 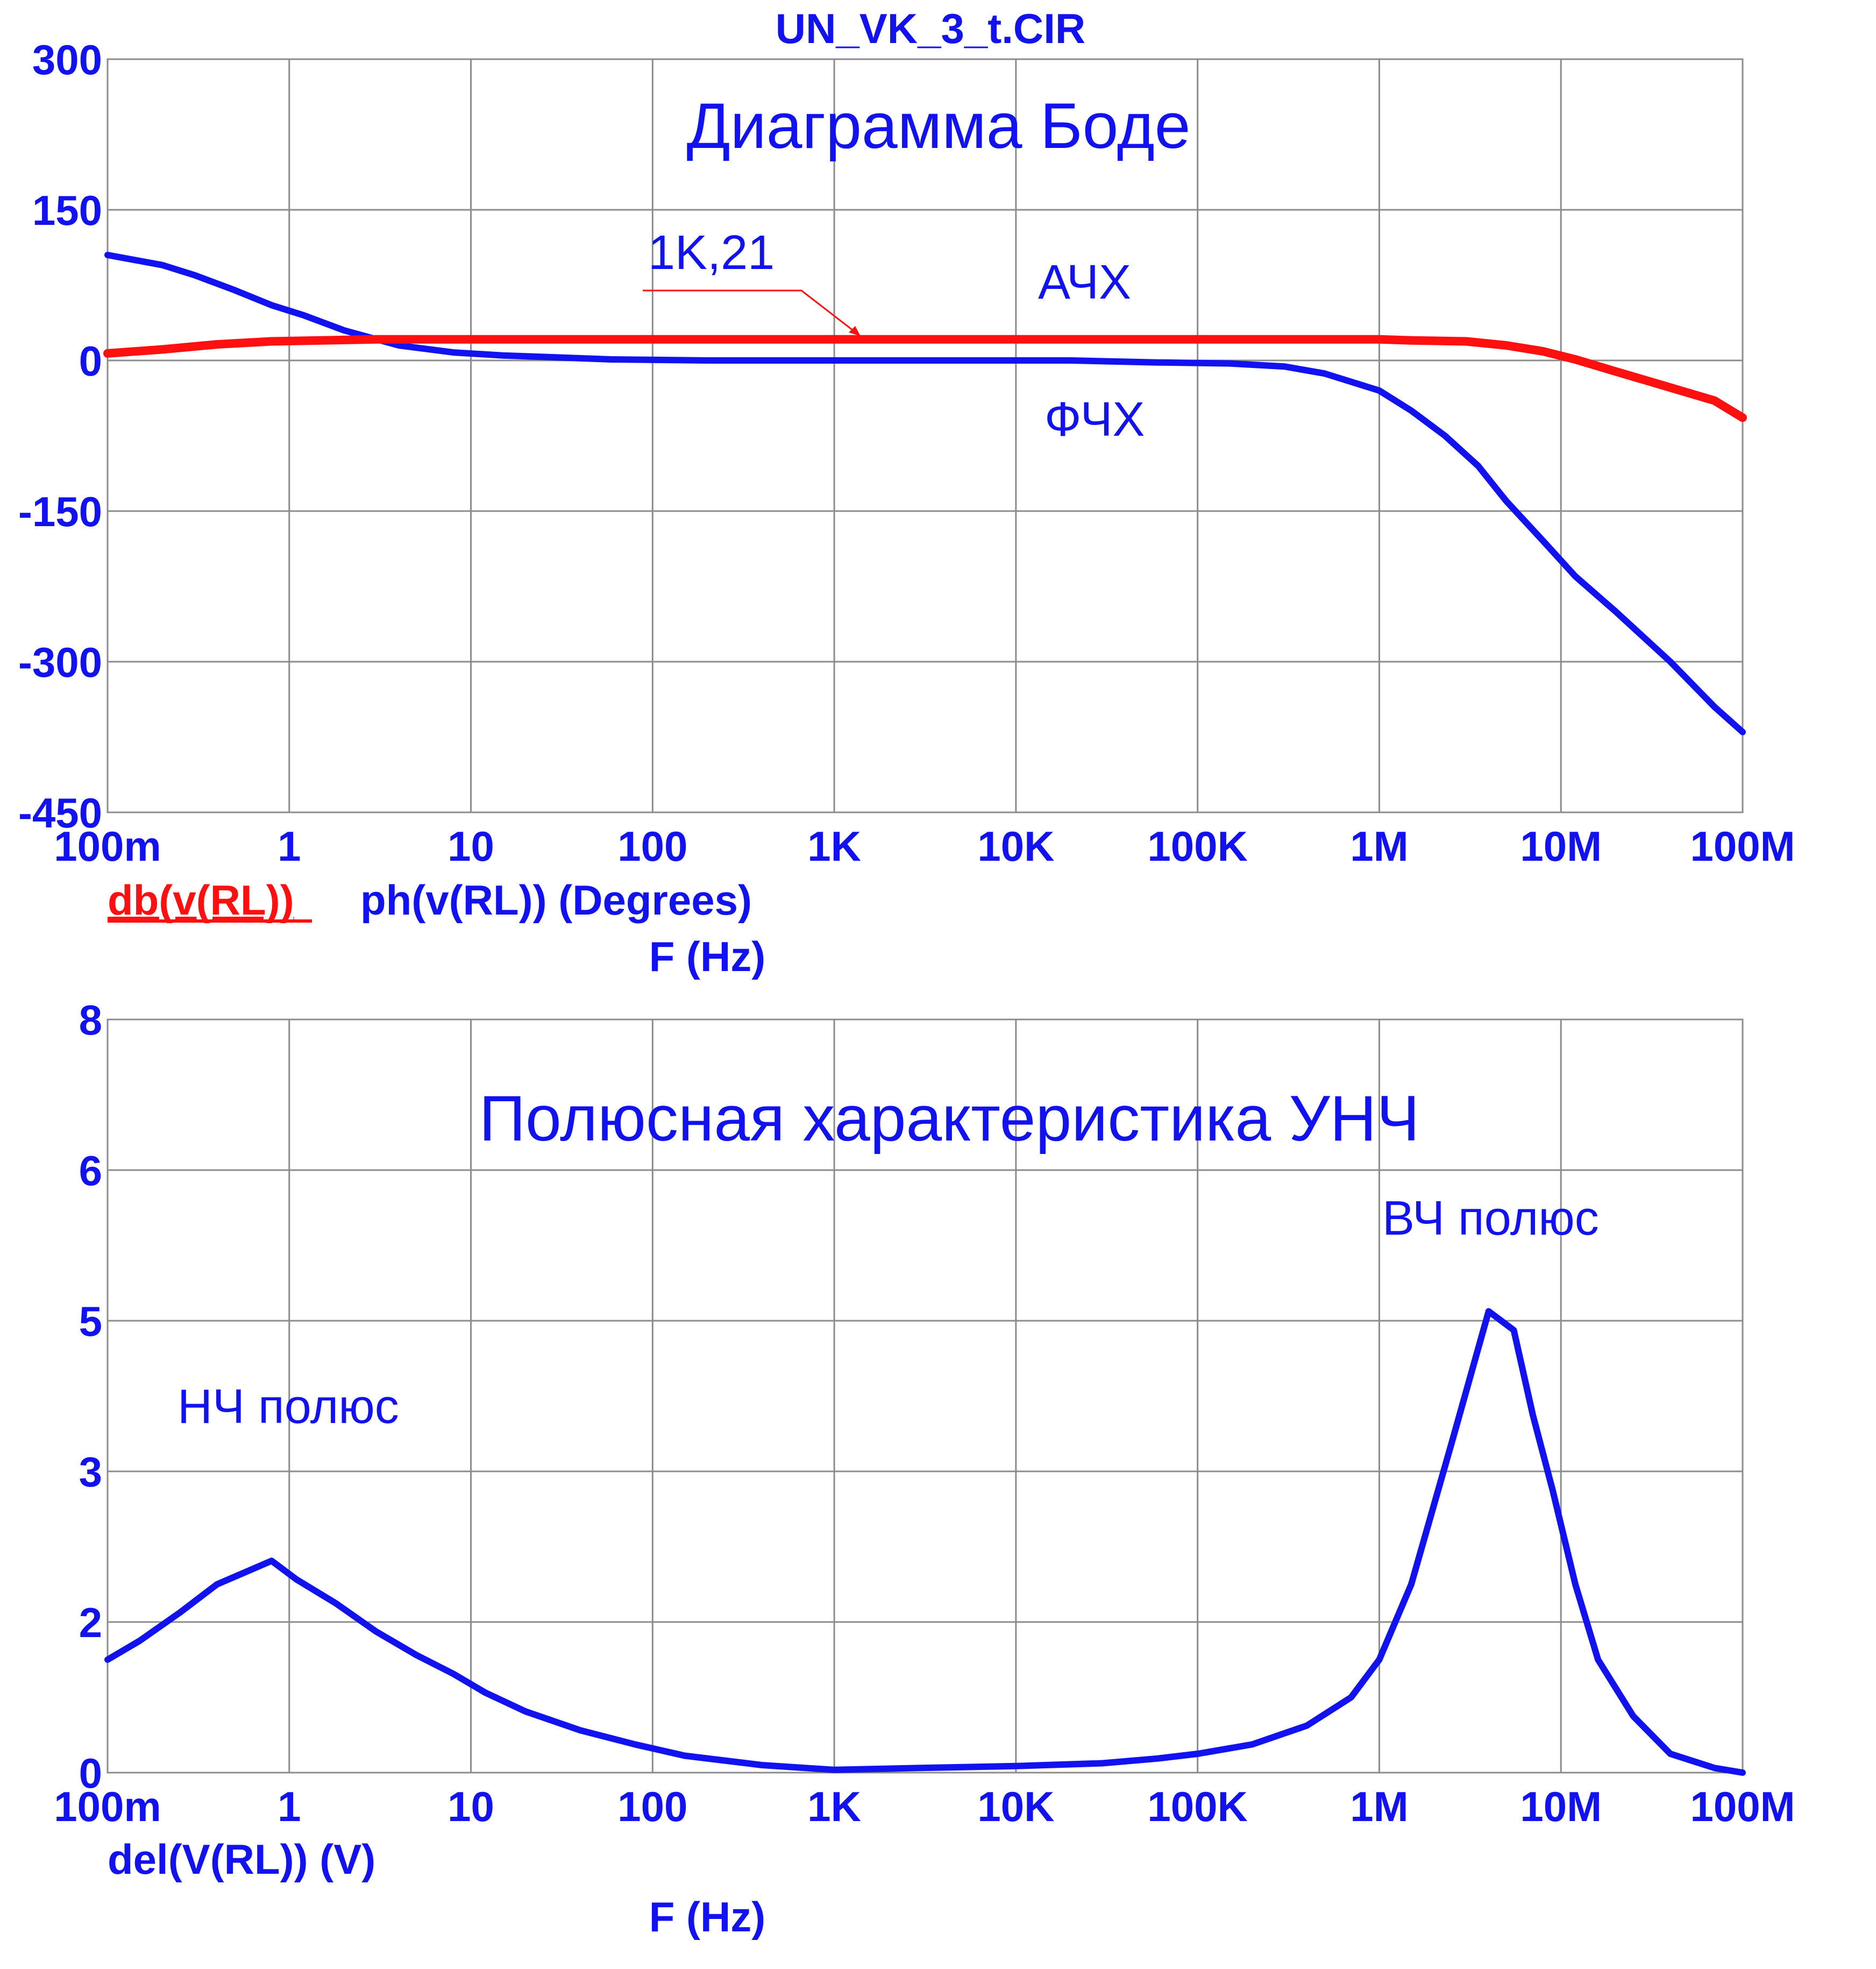 What do you see at coordinates (834, 1806) in the screenshot?
I see `pole-x-tick-label: 1K` at bounding box center [834, 1806].